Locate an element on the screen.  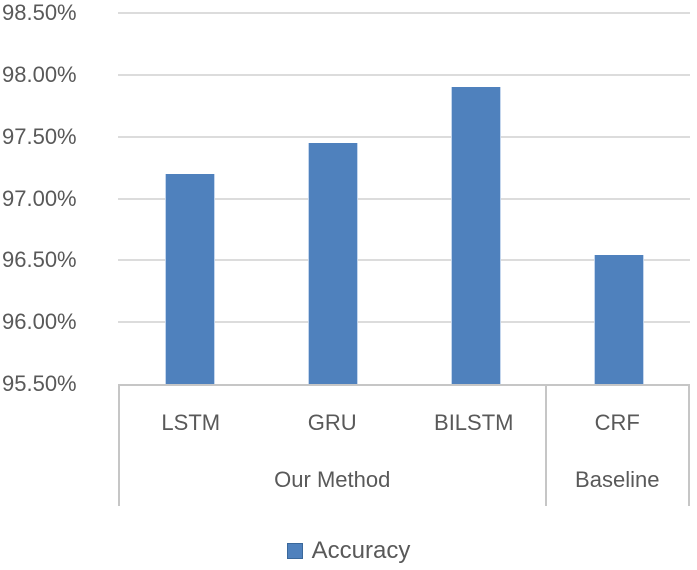
legend-label: Accuracy is located at coordinates (361, 550).